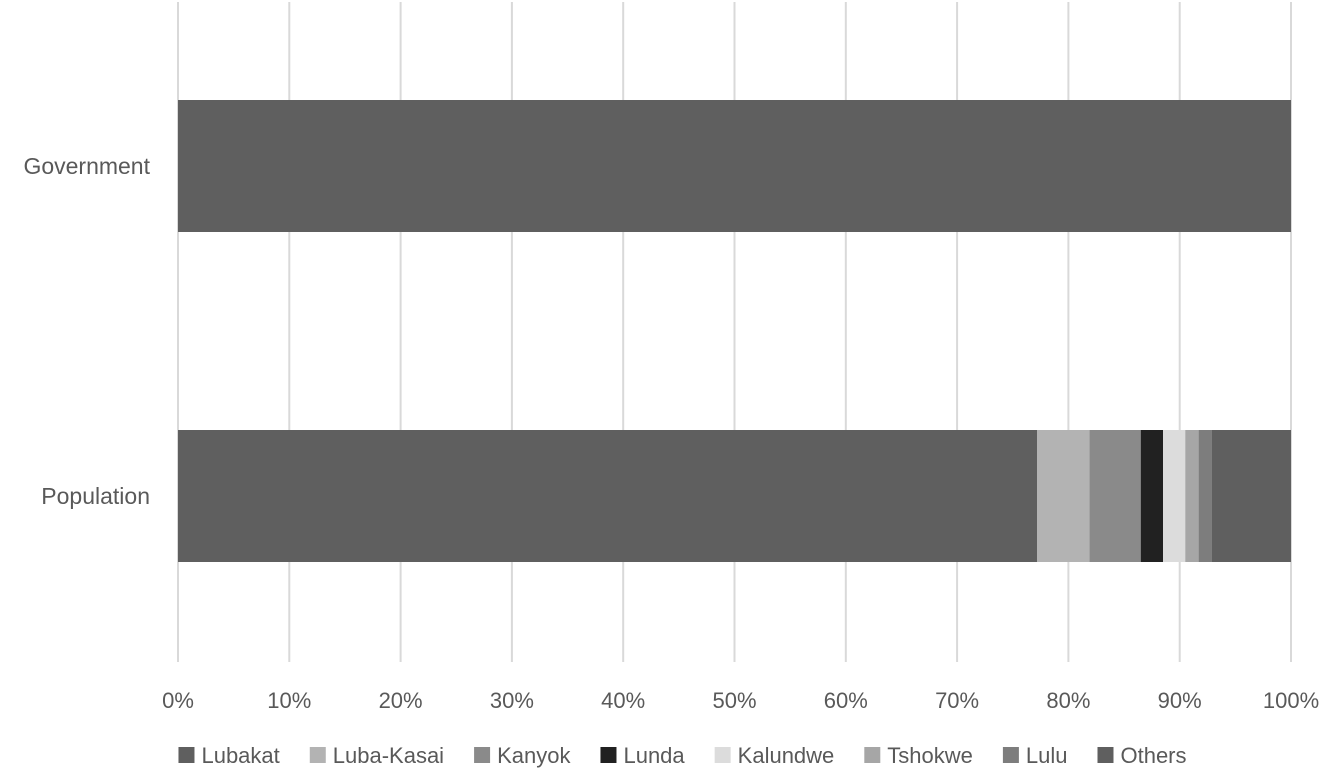 The height and width of the screenshot is (779, 1325). What do you see at coordinates (1063, 496) in the screenshot?
I see `bar-segment-population-luba-kasai` at bounding box center [1063, 496].